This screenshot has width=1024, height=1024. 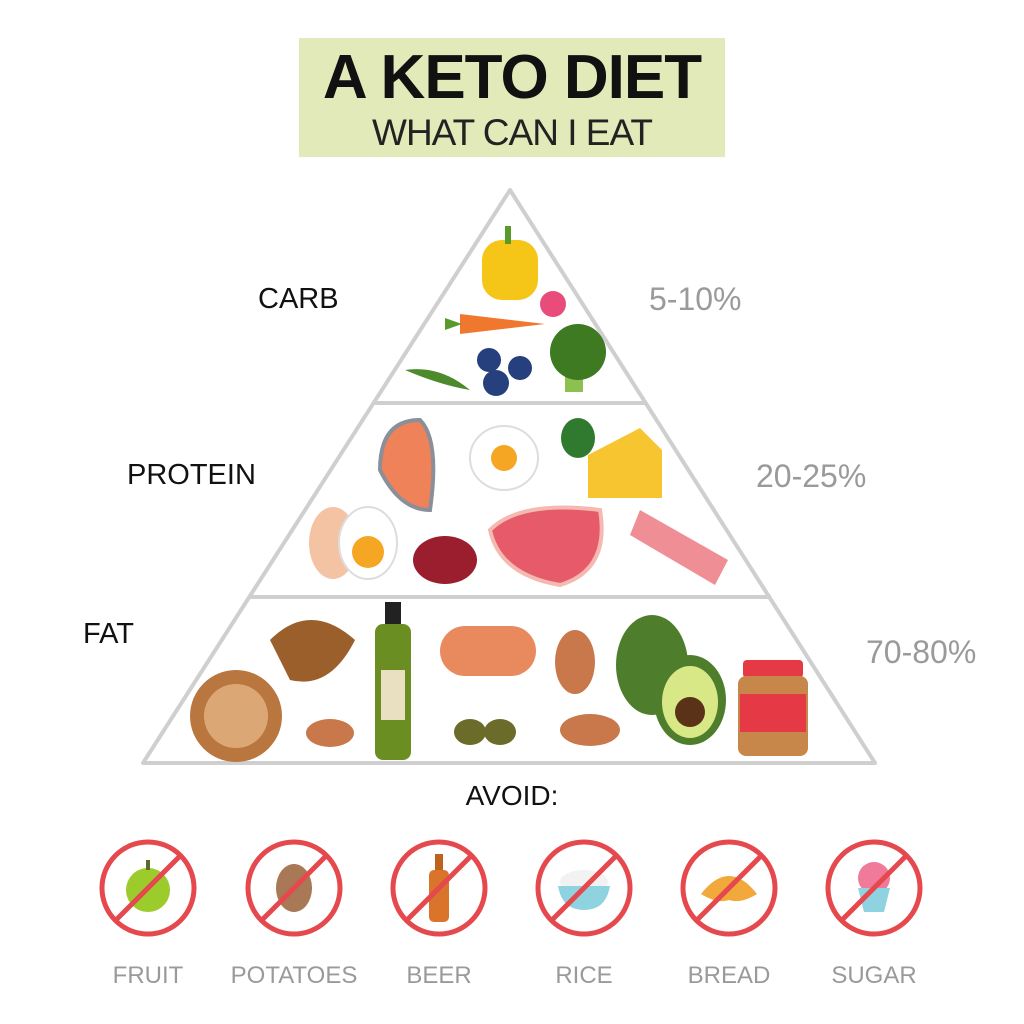 I want to click on rice-bowl-icon, so click(x=584, y=888).